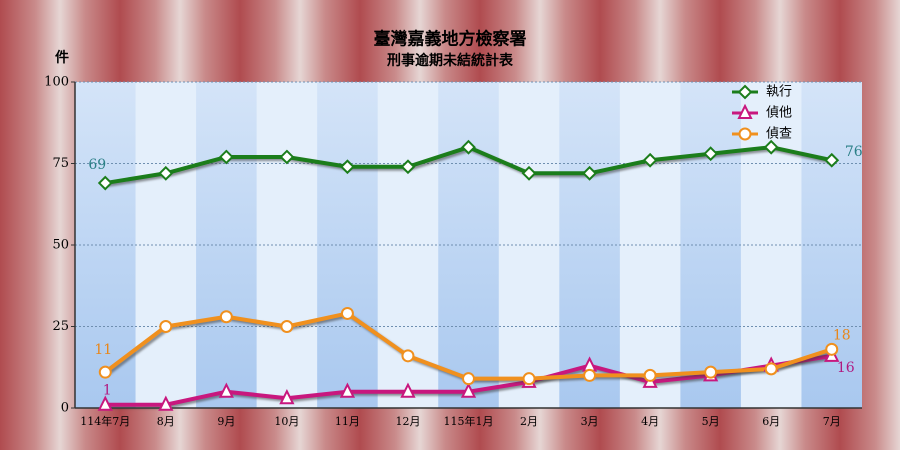  What do you see at coordinates (779, 134) in the screenshot?
I see `legend-label: 偵查` at bounding box center [779, 134].